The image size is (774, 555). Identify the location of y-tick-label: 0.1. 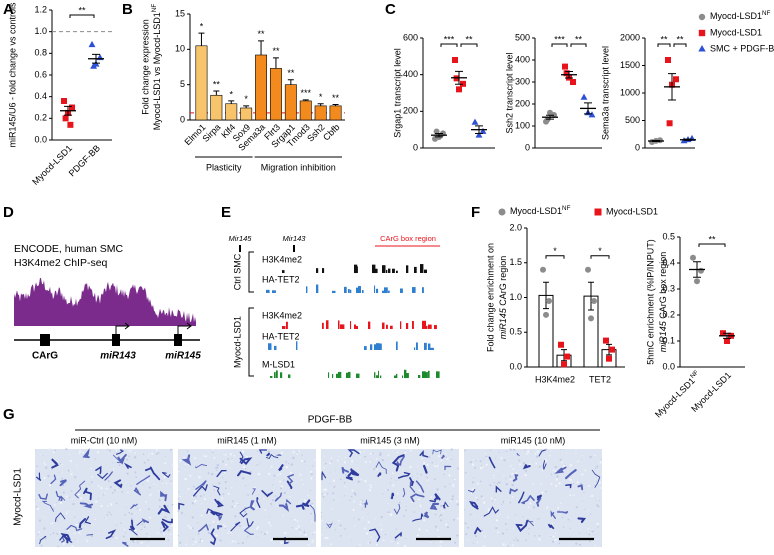
(668, 340).